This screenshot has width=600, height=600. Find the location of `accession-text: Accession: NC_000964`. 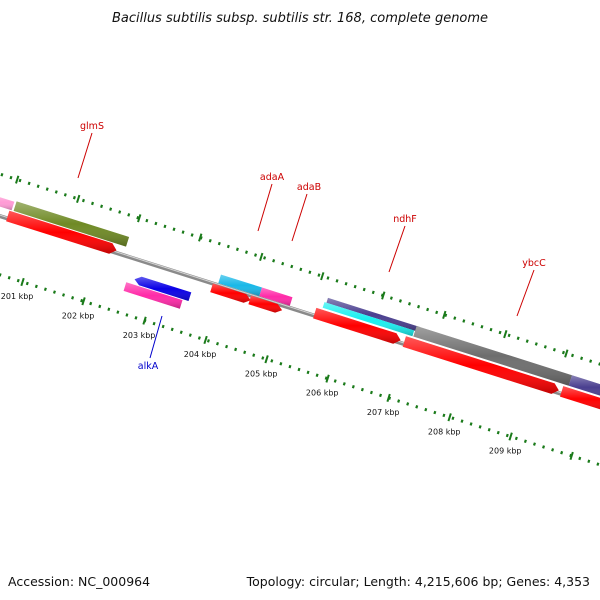

accession-text: Accession: NC_000964 is located at coordinates (79, 581).